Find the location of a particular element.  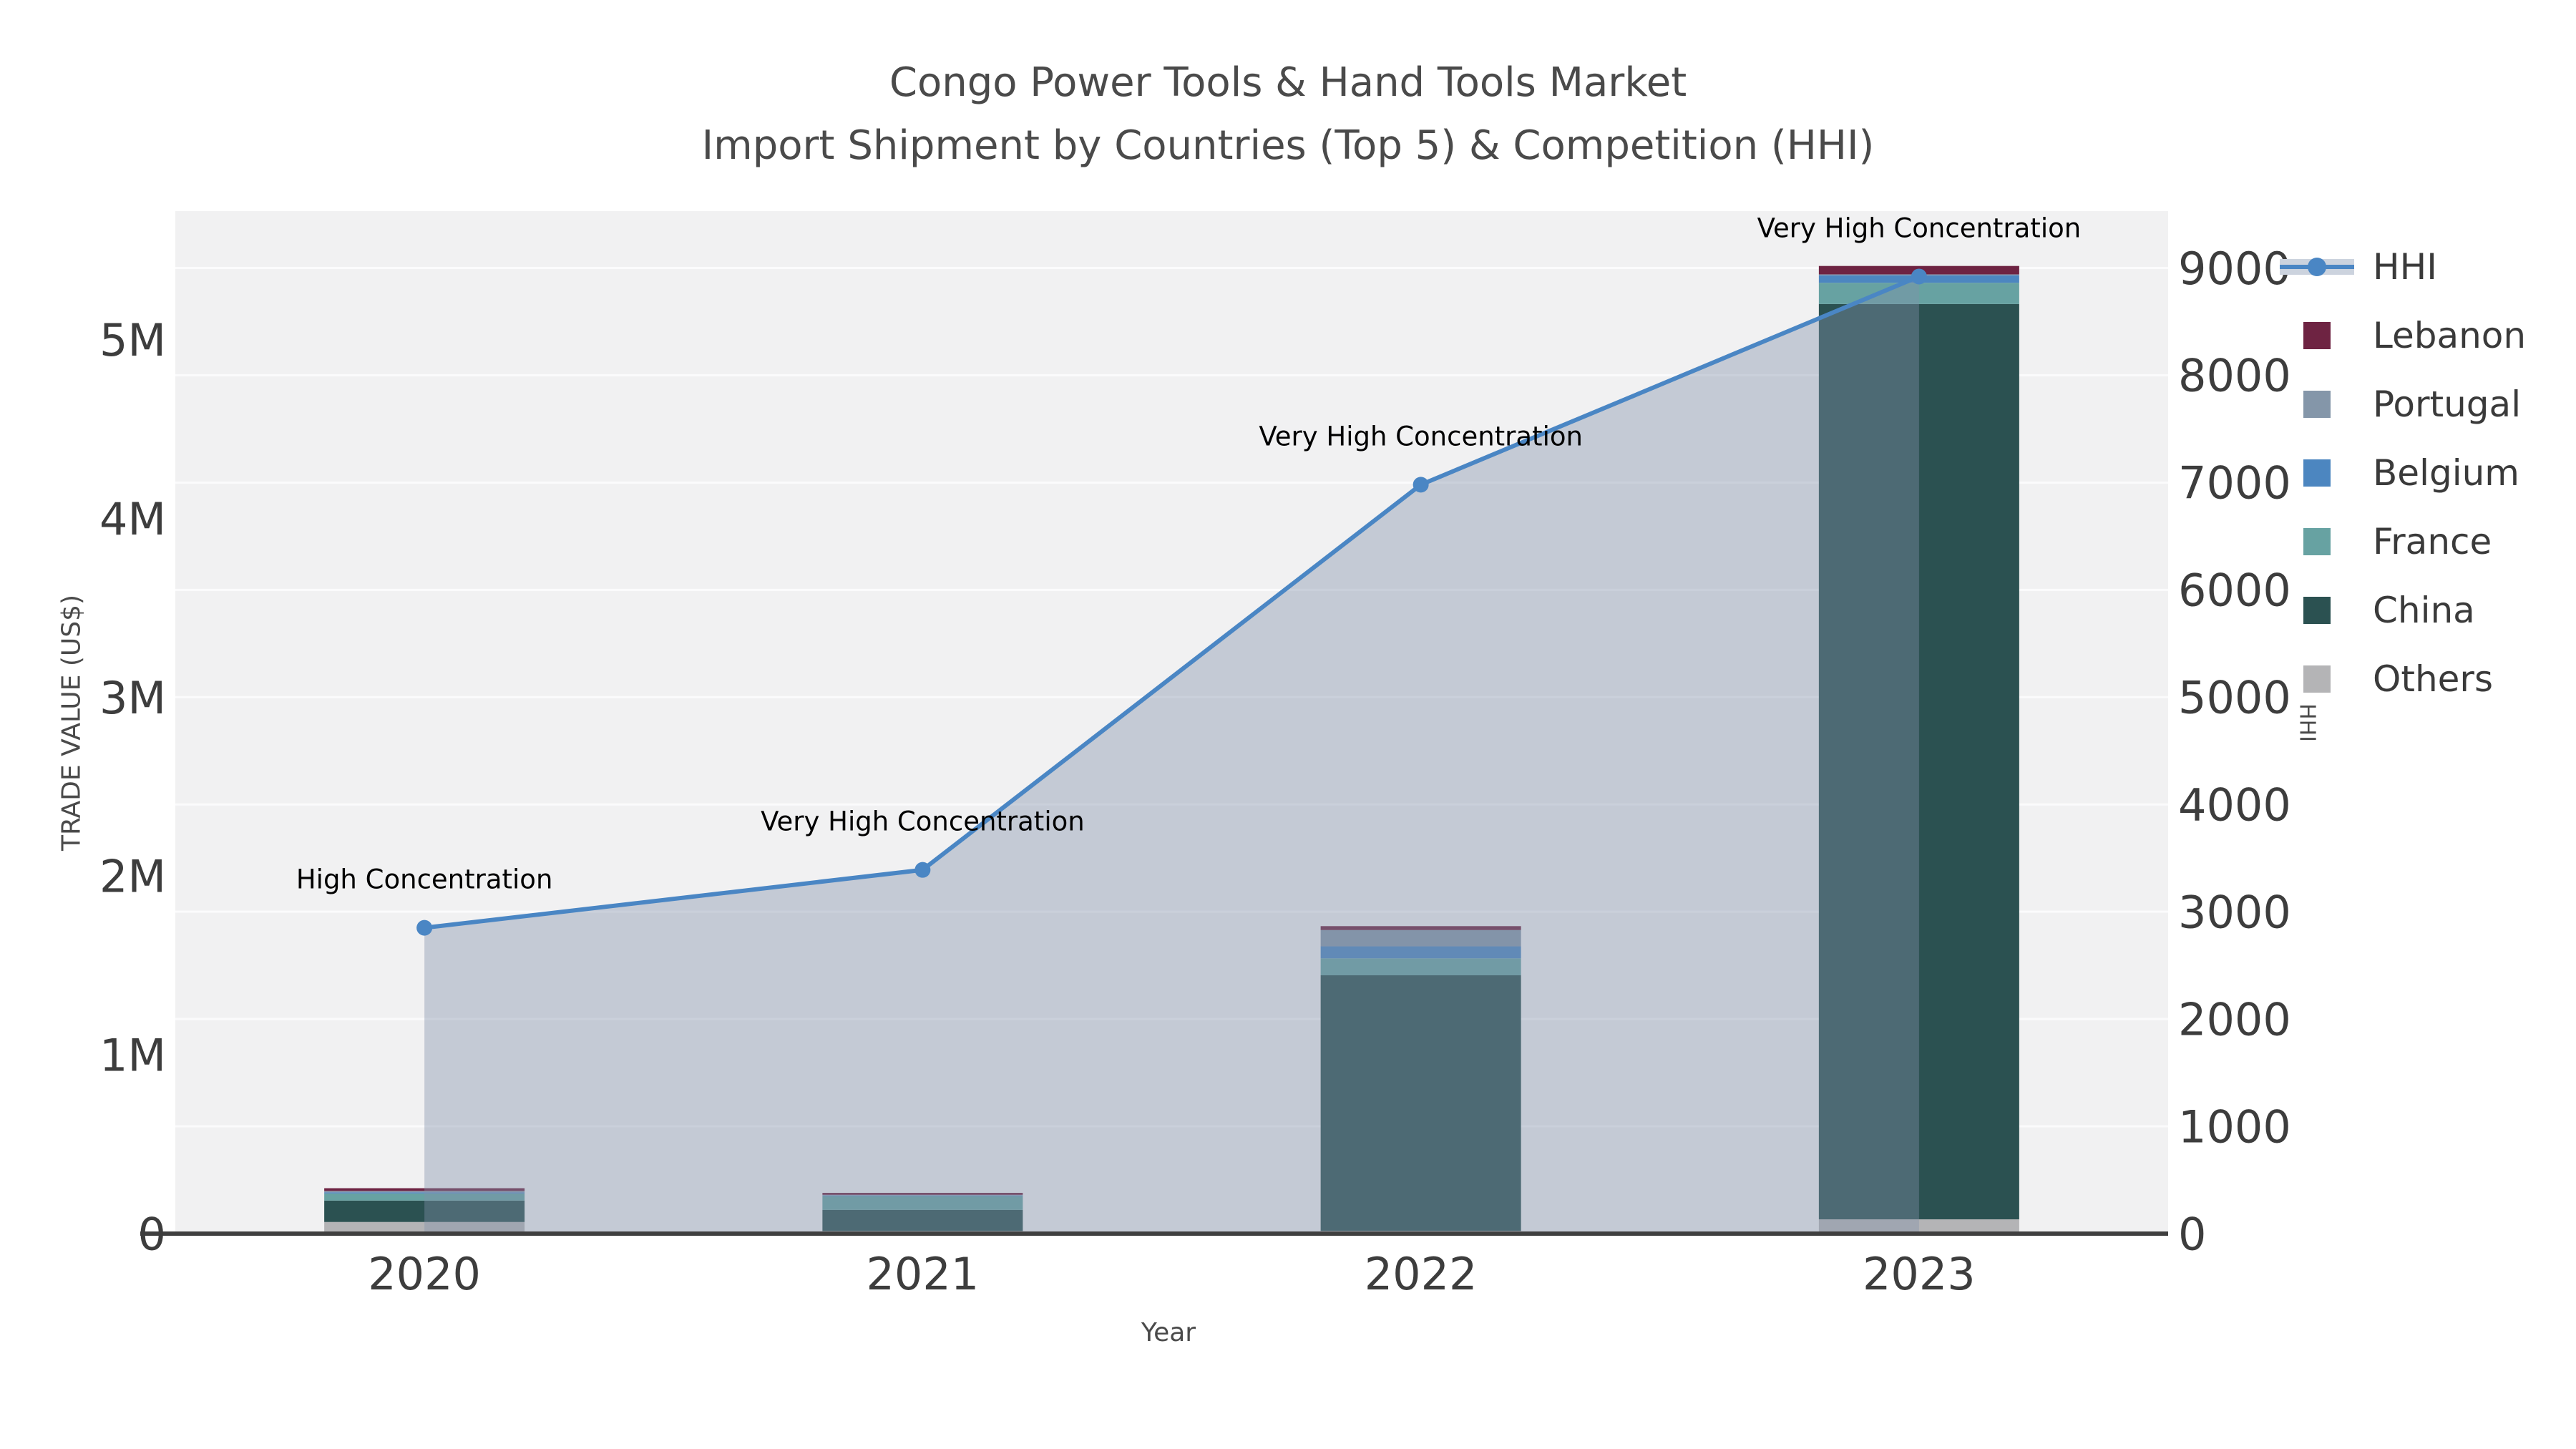

bar-france-2020 is located at coordinates (425, 1197).